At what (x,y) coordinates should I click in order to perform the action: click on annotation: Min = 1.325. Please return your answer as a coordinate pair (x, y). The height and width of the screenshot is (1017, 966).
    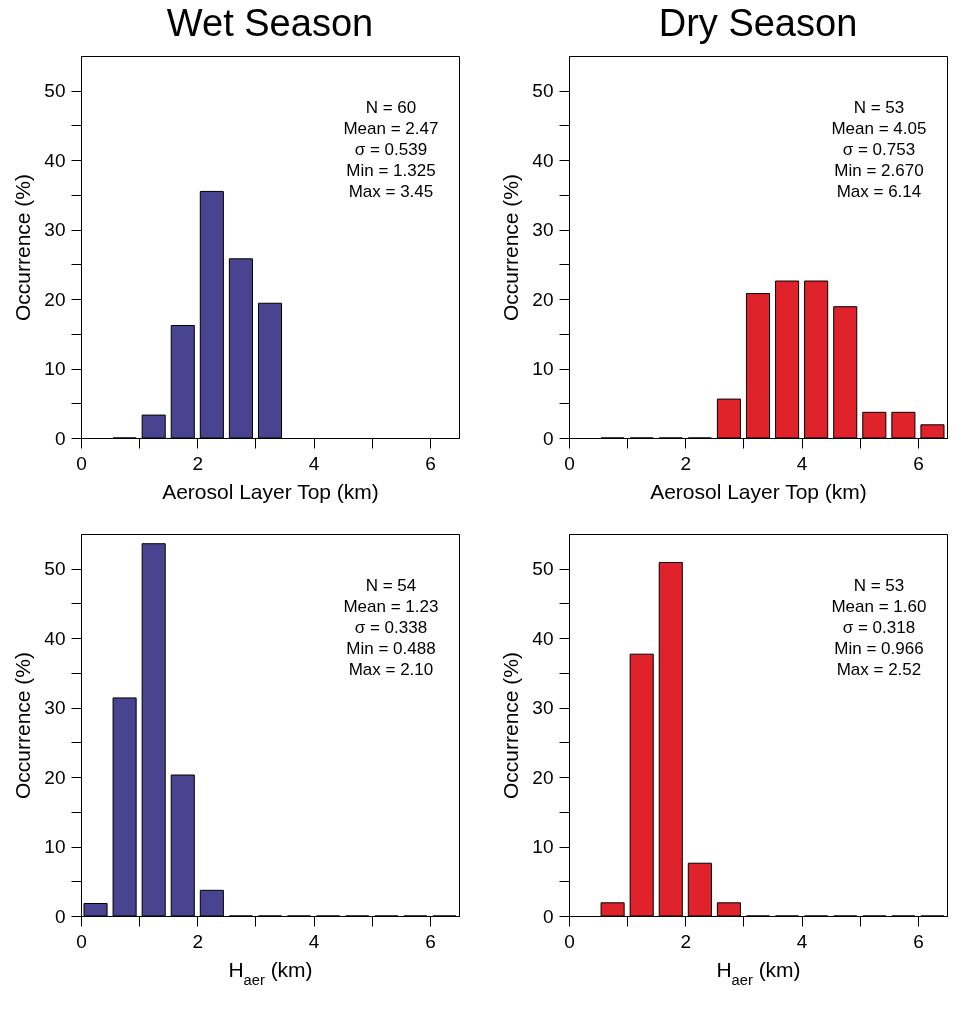
    Looking at the image, I should click on (391, 170).